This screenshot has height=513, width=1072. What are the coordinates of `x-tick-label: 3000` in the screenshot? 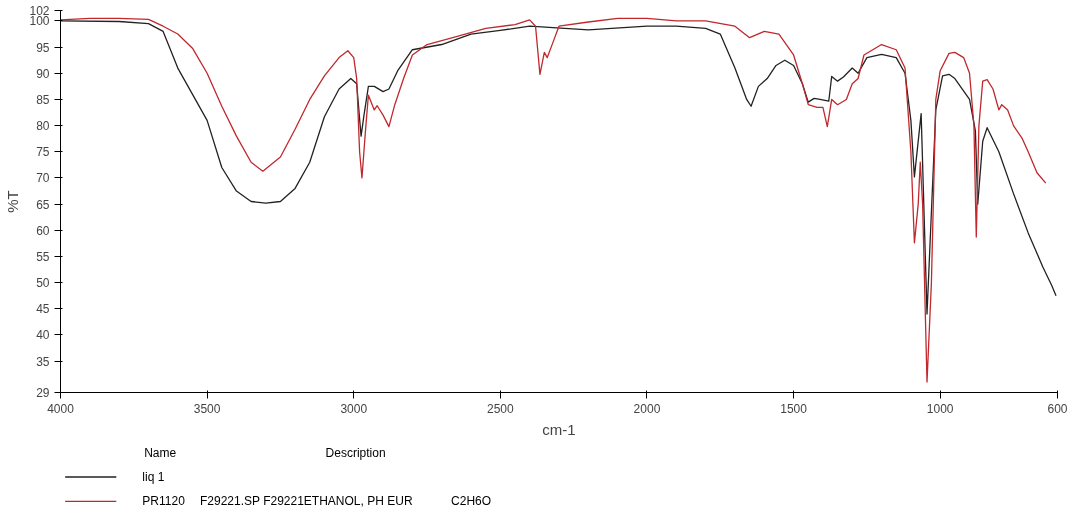 It's located at (354, 408).